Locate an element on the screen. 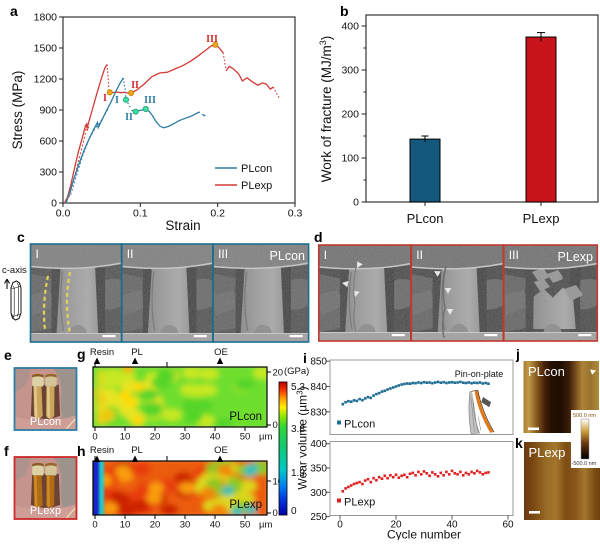 This screenshot has width=600, height=545. svg-text: -500.0 nm is located at coordinates (584, 464).